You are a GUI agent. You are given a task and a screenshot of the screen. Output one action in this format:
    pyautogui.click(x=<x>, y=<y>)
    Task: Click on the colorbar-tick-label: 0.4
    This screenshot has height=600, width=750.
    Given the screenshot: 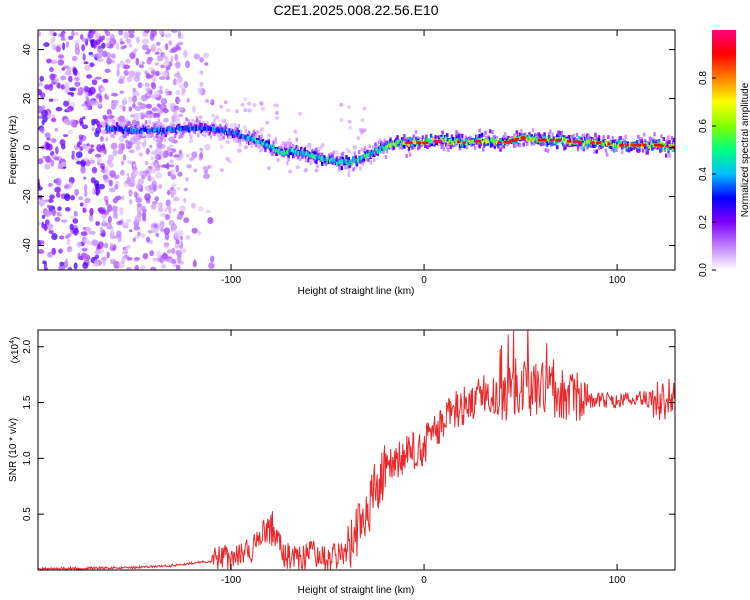 What is the action you would take?
    pyautogui.click(x=703, y=174)
    